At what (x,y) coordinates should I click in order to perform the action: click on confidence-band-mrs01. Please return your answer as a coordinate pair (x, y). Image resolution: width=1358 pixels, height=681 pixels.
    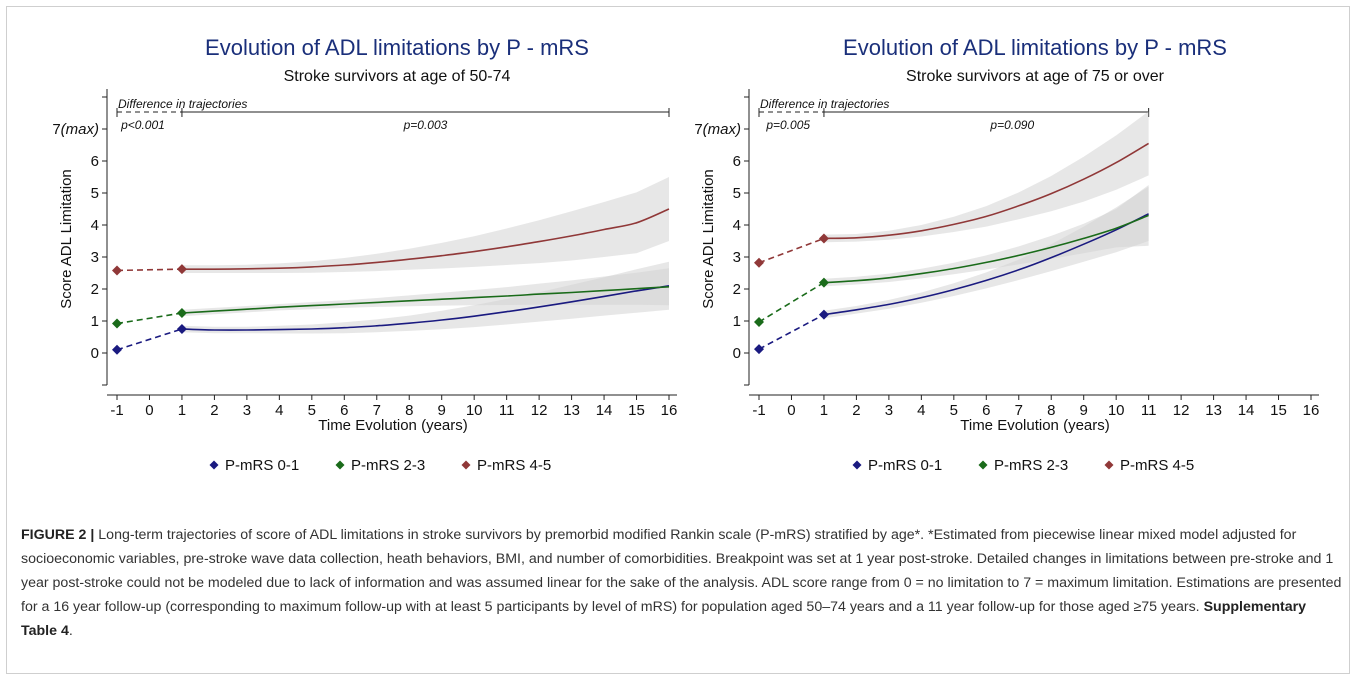
    Looking at the image, I should click on (425, 297).